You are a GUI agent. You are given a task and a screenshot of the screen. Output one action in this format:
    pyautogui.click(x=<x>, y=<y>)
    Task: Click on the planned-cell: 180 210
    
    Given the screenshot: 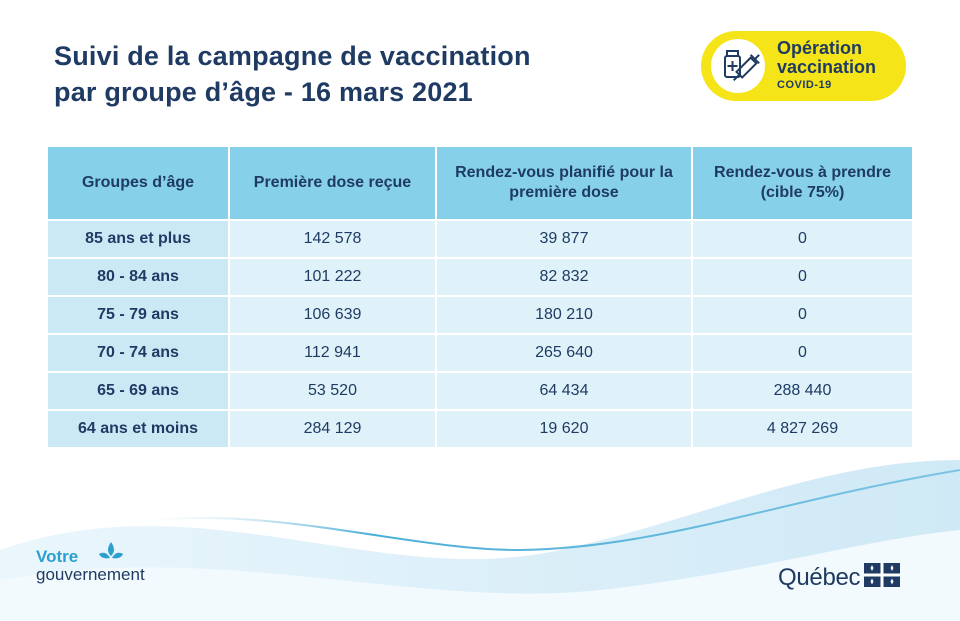 What is the action you would take?
    pyautogui.click(x=564, y=314)
    